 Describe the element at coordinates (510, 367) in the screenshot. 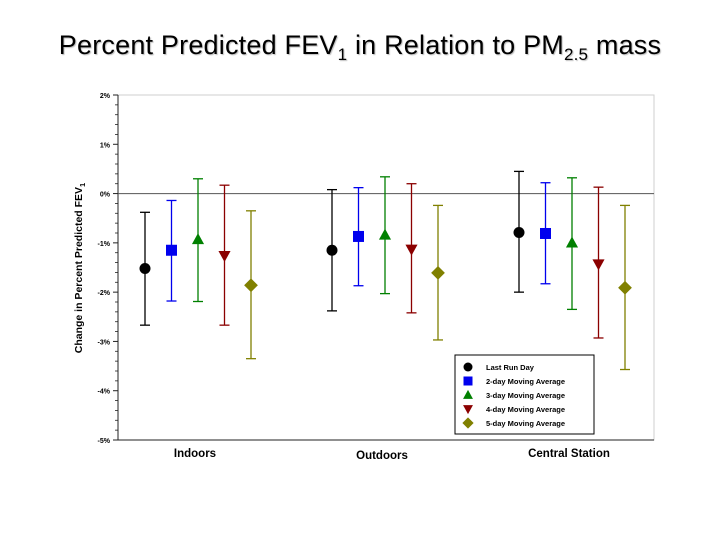

I see `legend-label: Last Run Day` at that location.